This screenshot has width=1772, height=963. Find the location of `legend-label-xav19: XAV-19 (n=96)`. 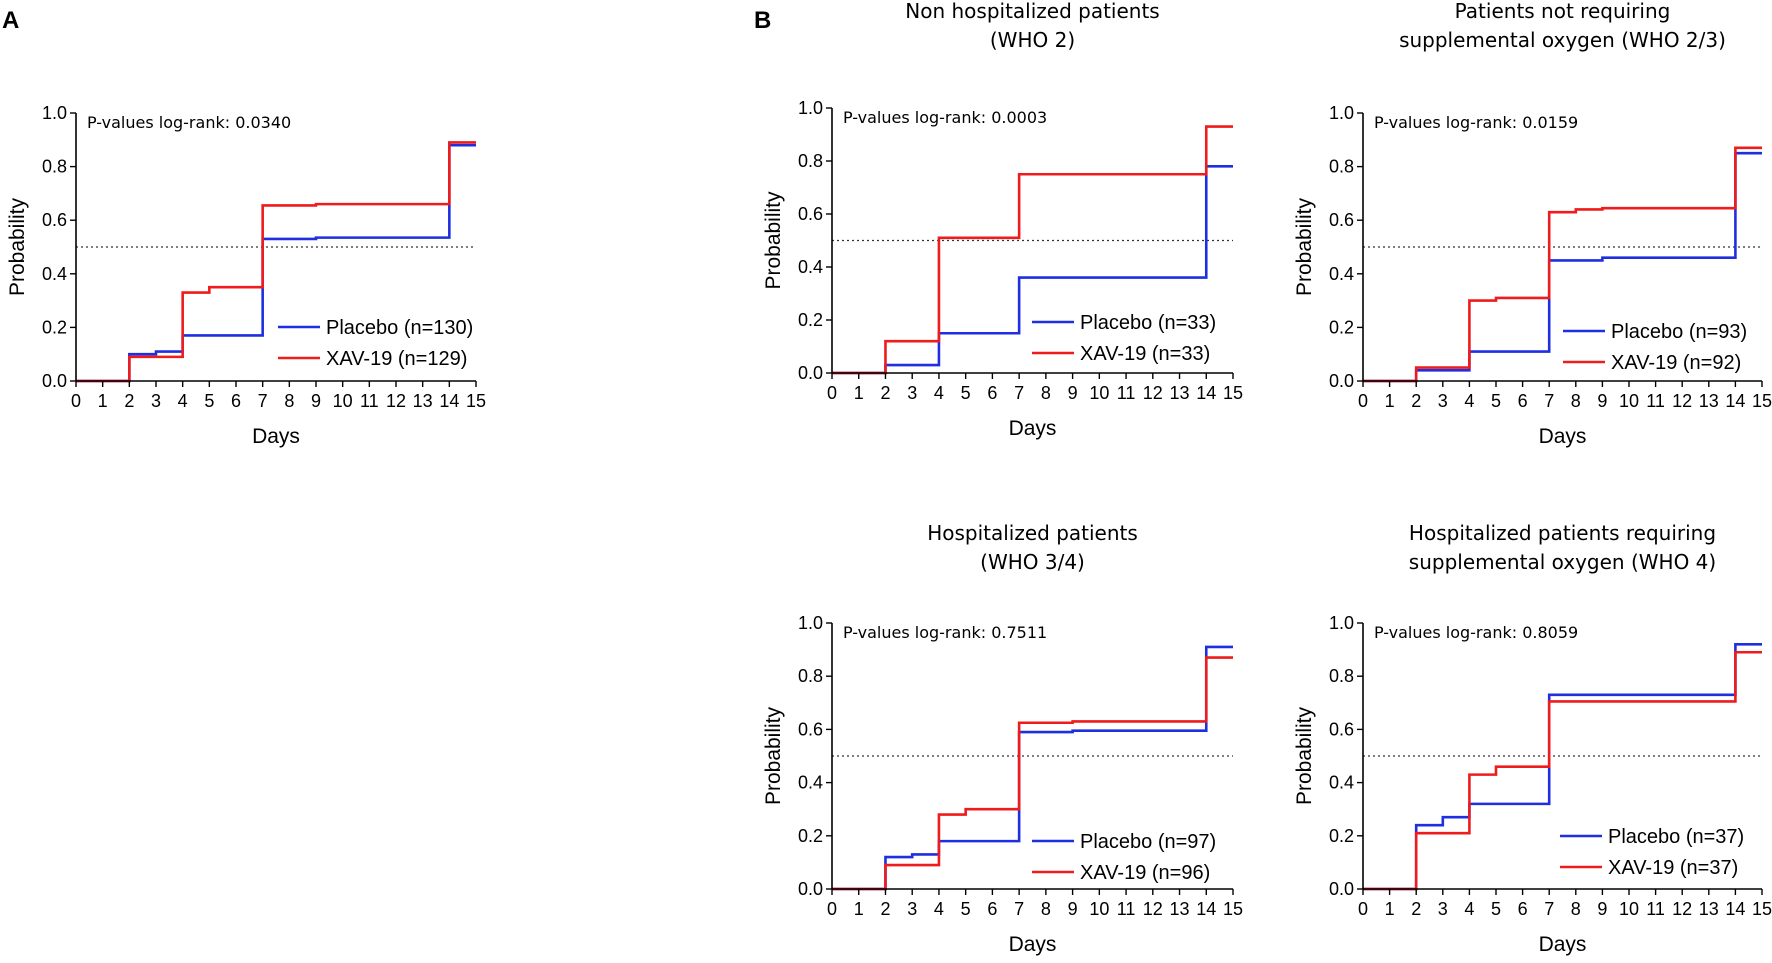

legend-label-xav19: XAV-19 (n=96) is located at coordinates (1145, 873).